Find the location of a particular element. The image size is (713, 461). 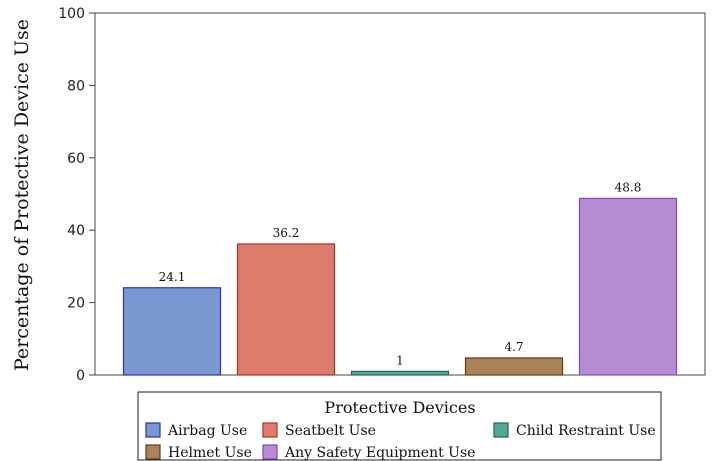

y-axis-label: Percentage of Protective Device Use is located at coordinates (22, 195).